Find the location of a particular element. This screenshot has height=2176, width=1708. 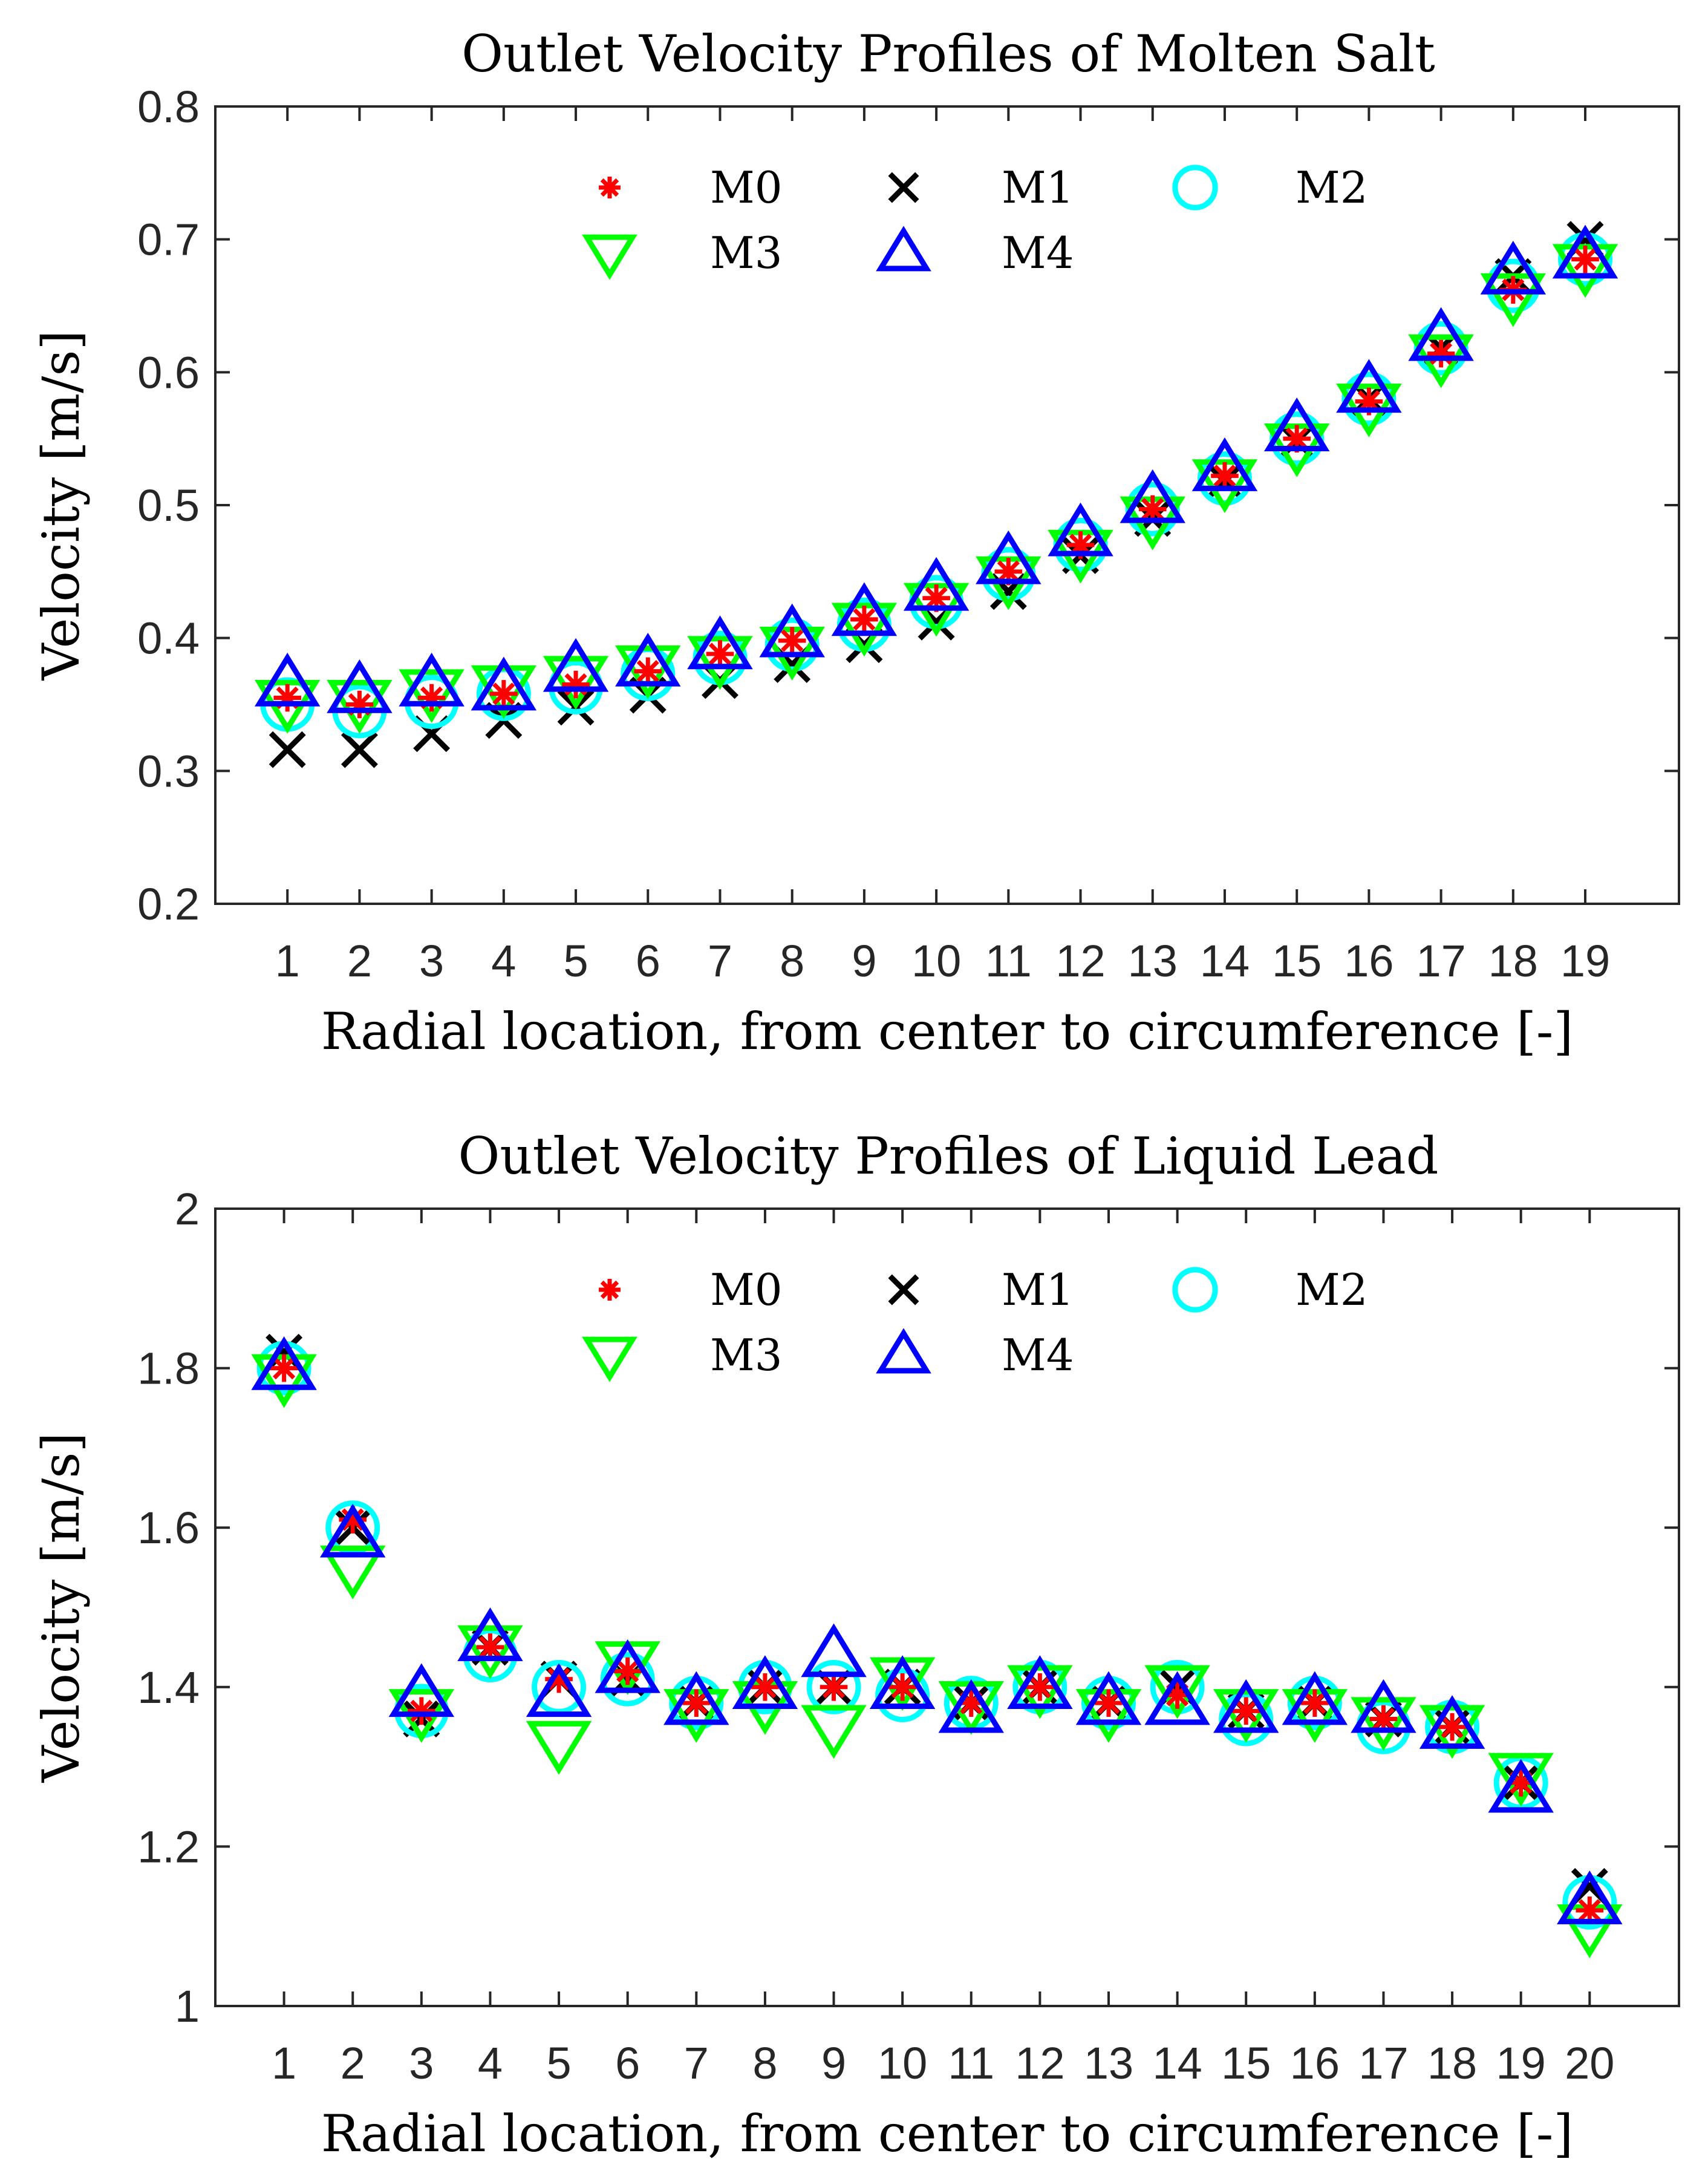

y-tick-label: 0.2 is located at coordinates (168, 904).